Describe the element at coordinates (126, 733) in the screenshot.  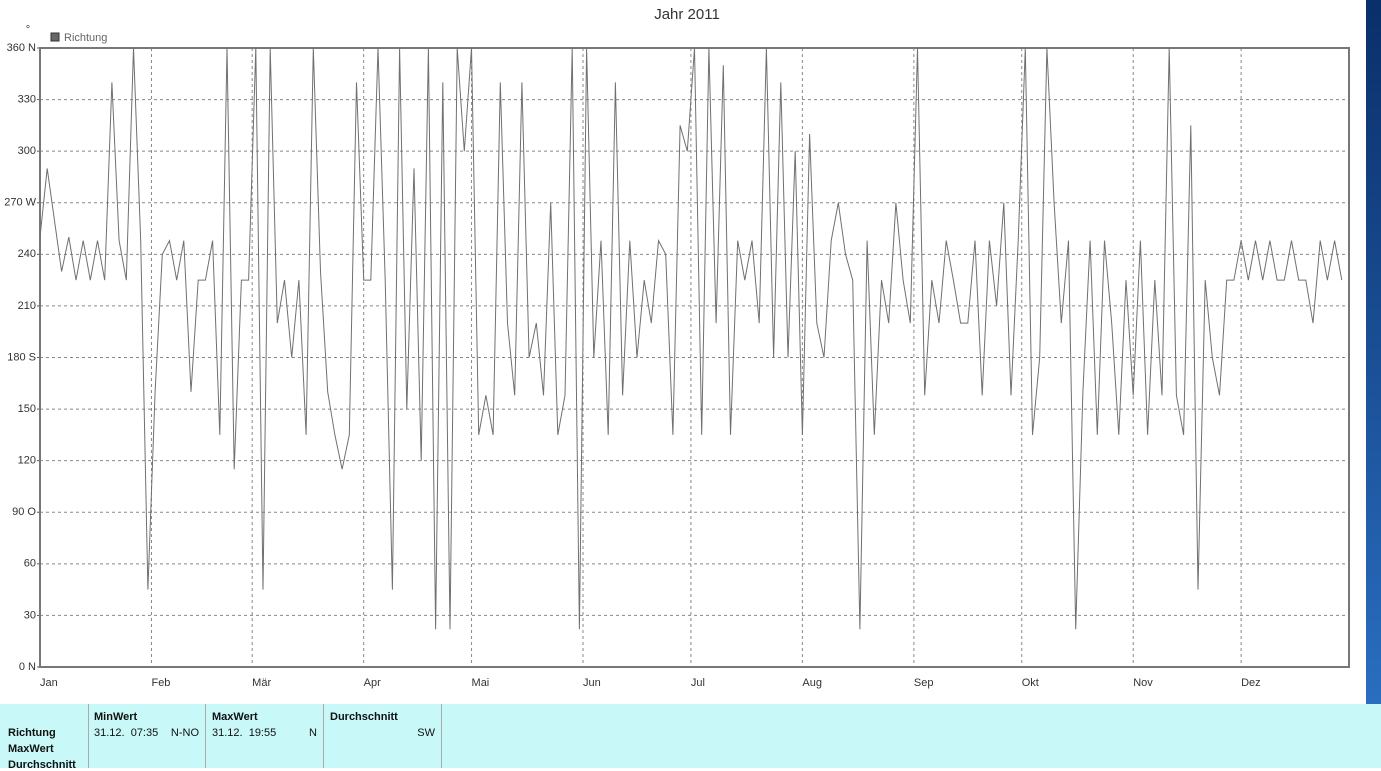
I see `cell-time: 31.12. 07:35` at that location.